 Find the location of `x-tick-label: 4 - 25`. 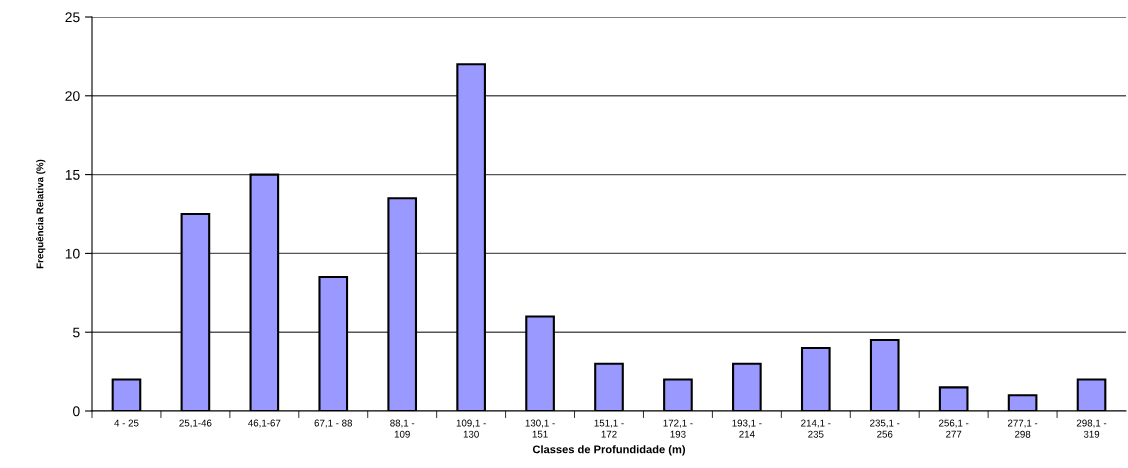

x-tick-label: 4 - 25 is located at coordinates (126, 423).